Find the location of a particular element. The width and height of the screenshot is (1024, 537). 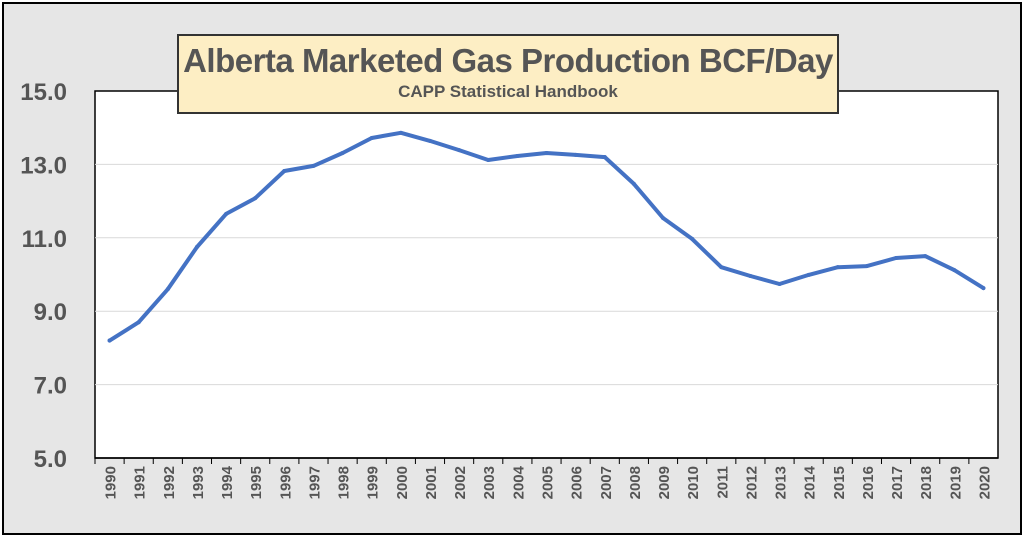

x-tick-label: 2005 is located at coordinates (548, 482).